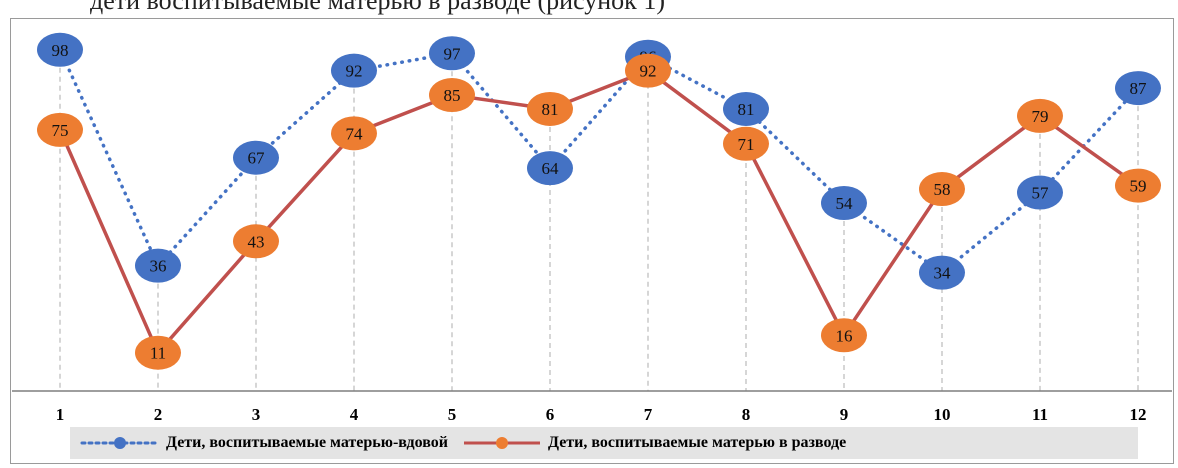  I want to click on data-label: 98, so click(60, 50).